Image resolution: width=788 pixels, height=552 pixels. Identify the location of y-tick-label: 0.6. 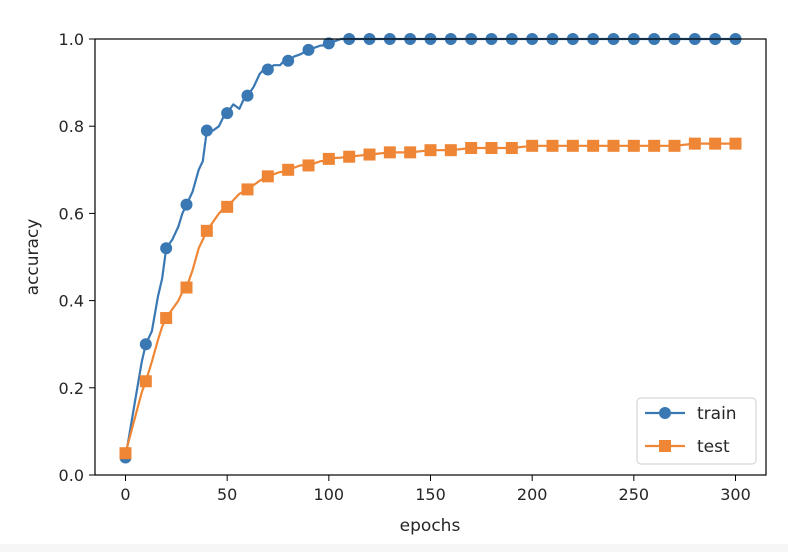
(71, 213).